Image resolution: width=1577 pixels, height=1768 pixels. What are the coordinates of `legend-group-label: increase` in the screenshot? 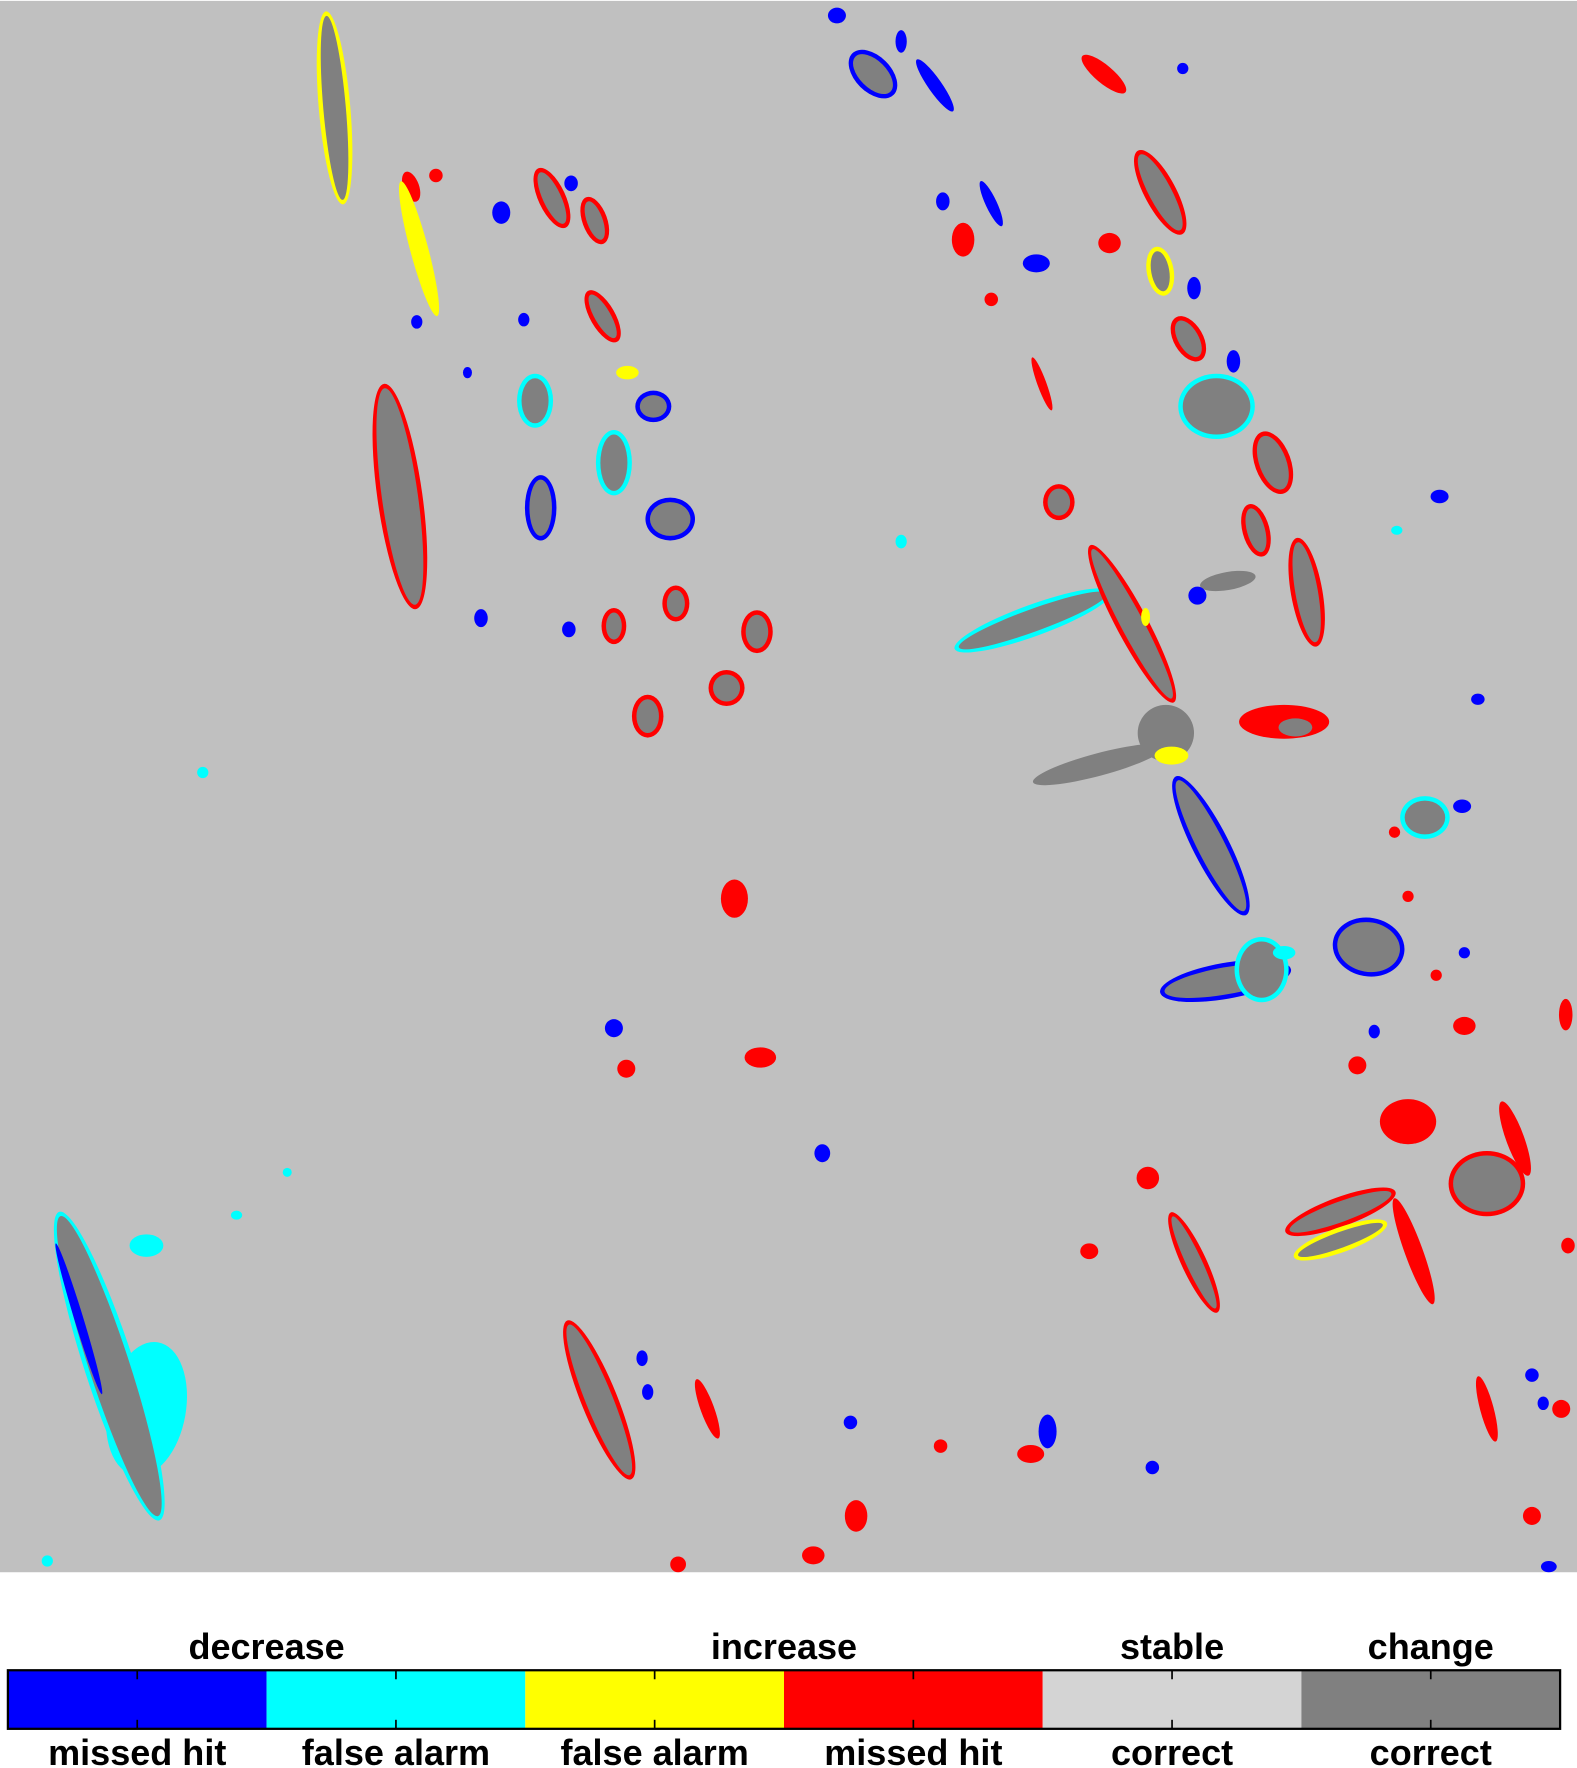 It's located at (784, 1646).